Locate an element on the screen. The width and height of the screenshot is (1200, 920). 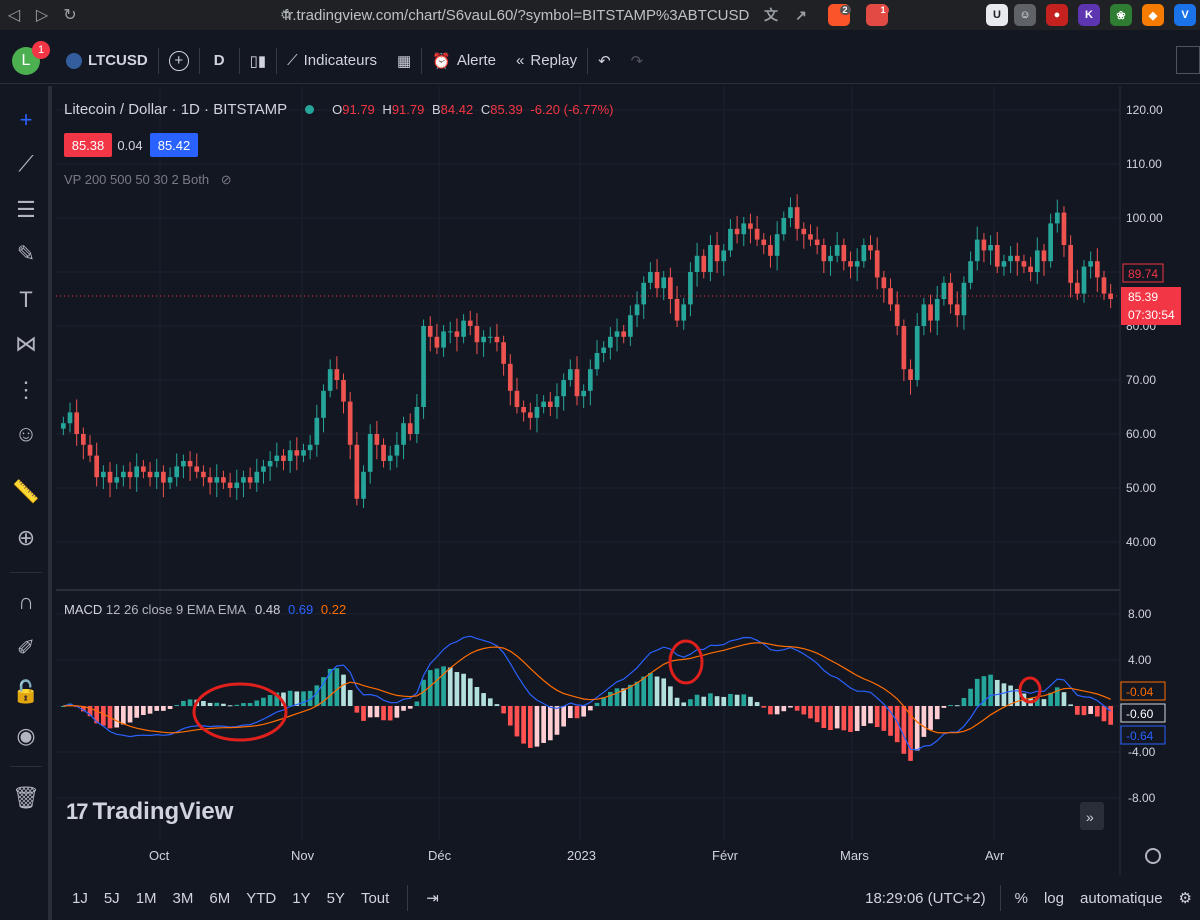
ruler-icon: 📏 is located at coordinates (26, 491).